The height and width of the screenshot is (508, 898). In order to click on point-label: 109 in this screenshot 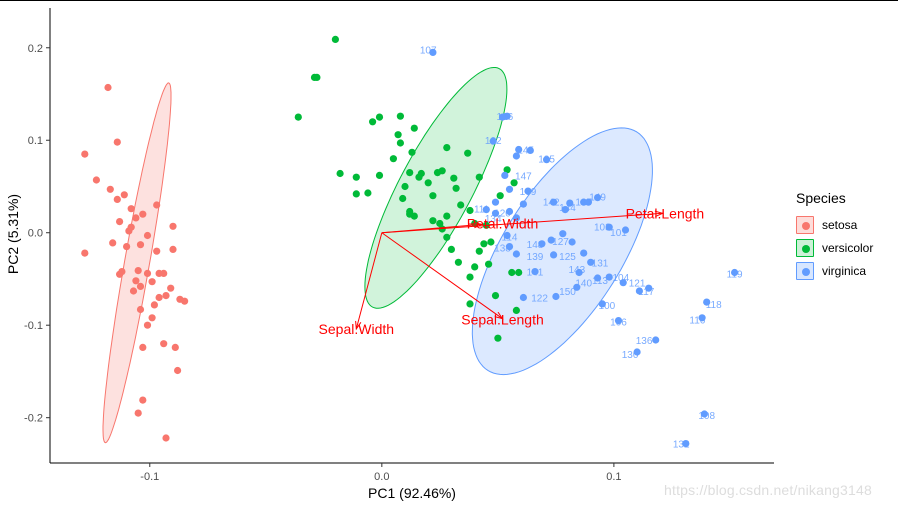, I will do `click(528, 192)`.